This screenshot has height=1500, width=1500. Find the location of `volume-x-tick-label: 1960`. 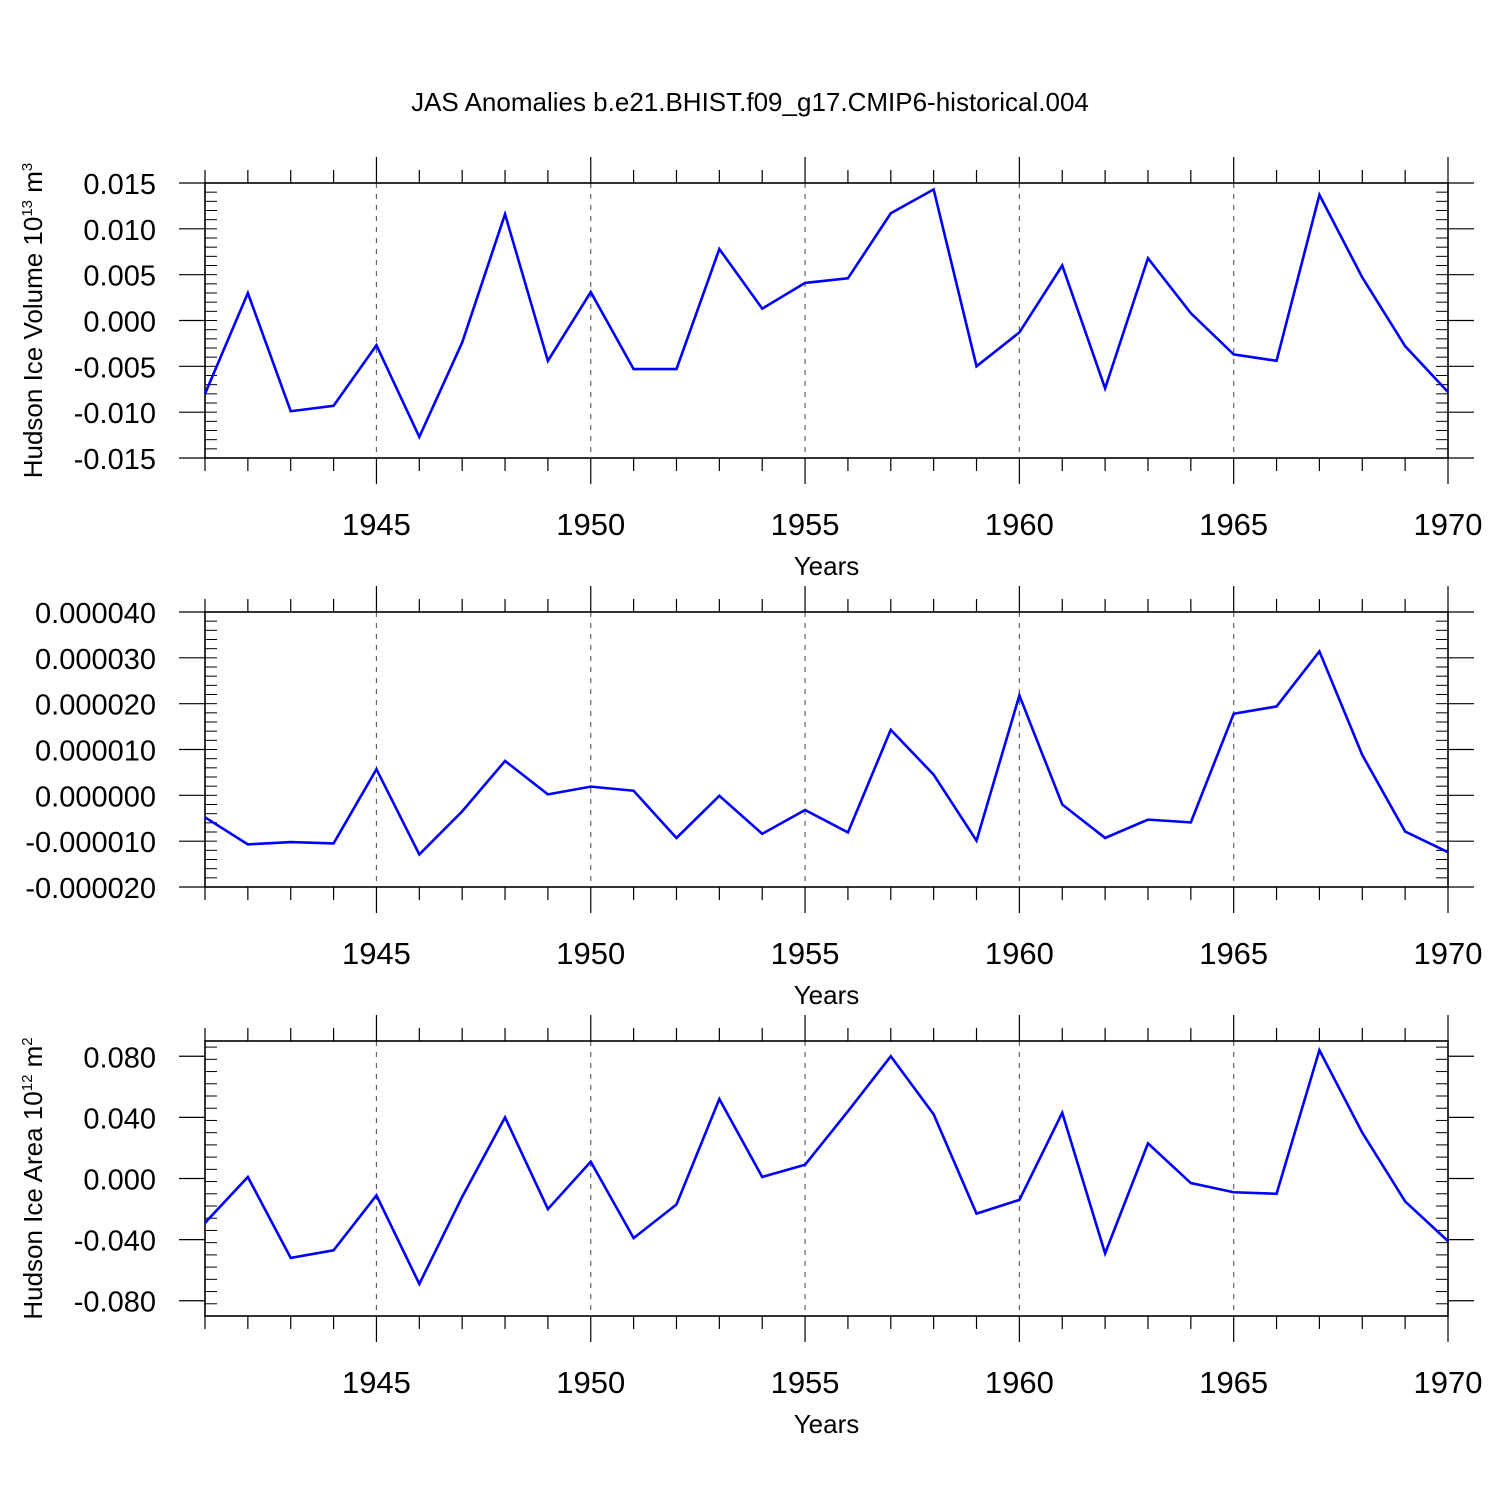

volume-x-tick-label: 1960 is located at coordinates (1019, 524).